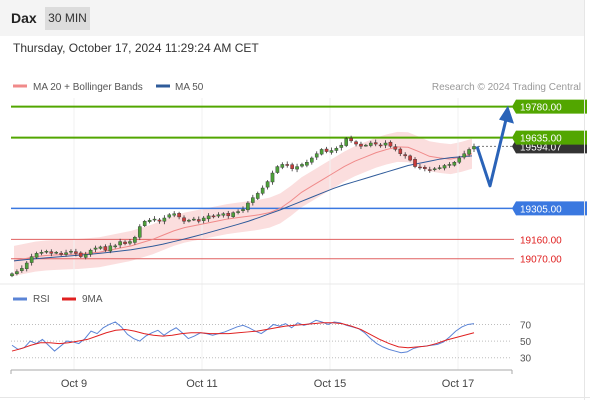 This screenshot has height=400, width=590. Describe the element at coordinates (506, 87) in the screenshot. I see `credit-text: Research © 2024 Trading Central` at that location.